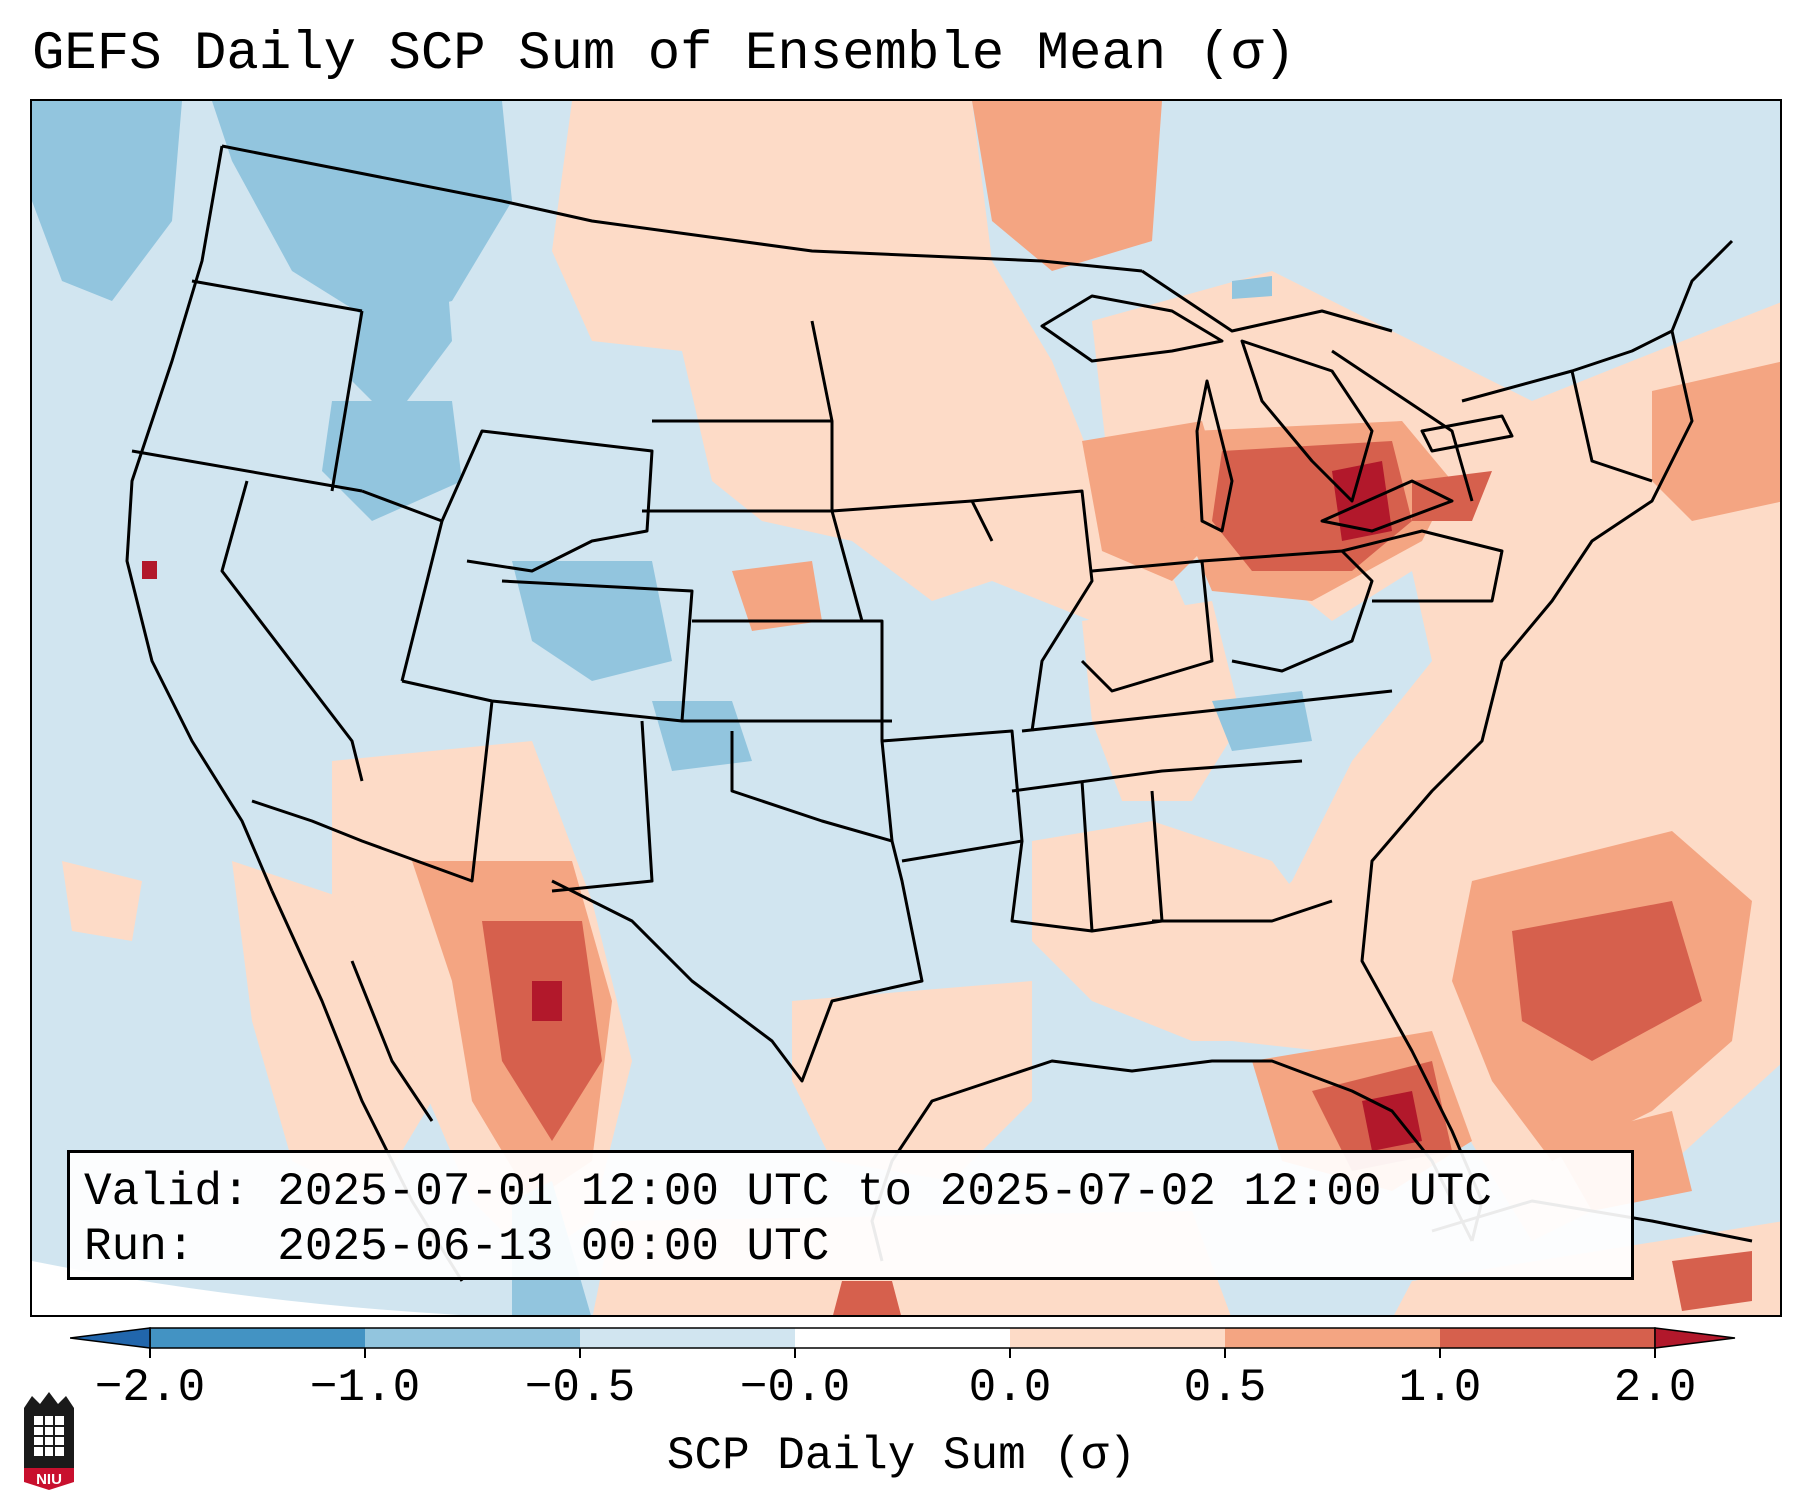  What do you see at coordinates (277, 296) in the screenshot?
I see `washington-oregon-line` at bounding box center [277, 296].